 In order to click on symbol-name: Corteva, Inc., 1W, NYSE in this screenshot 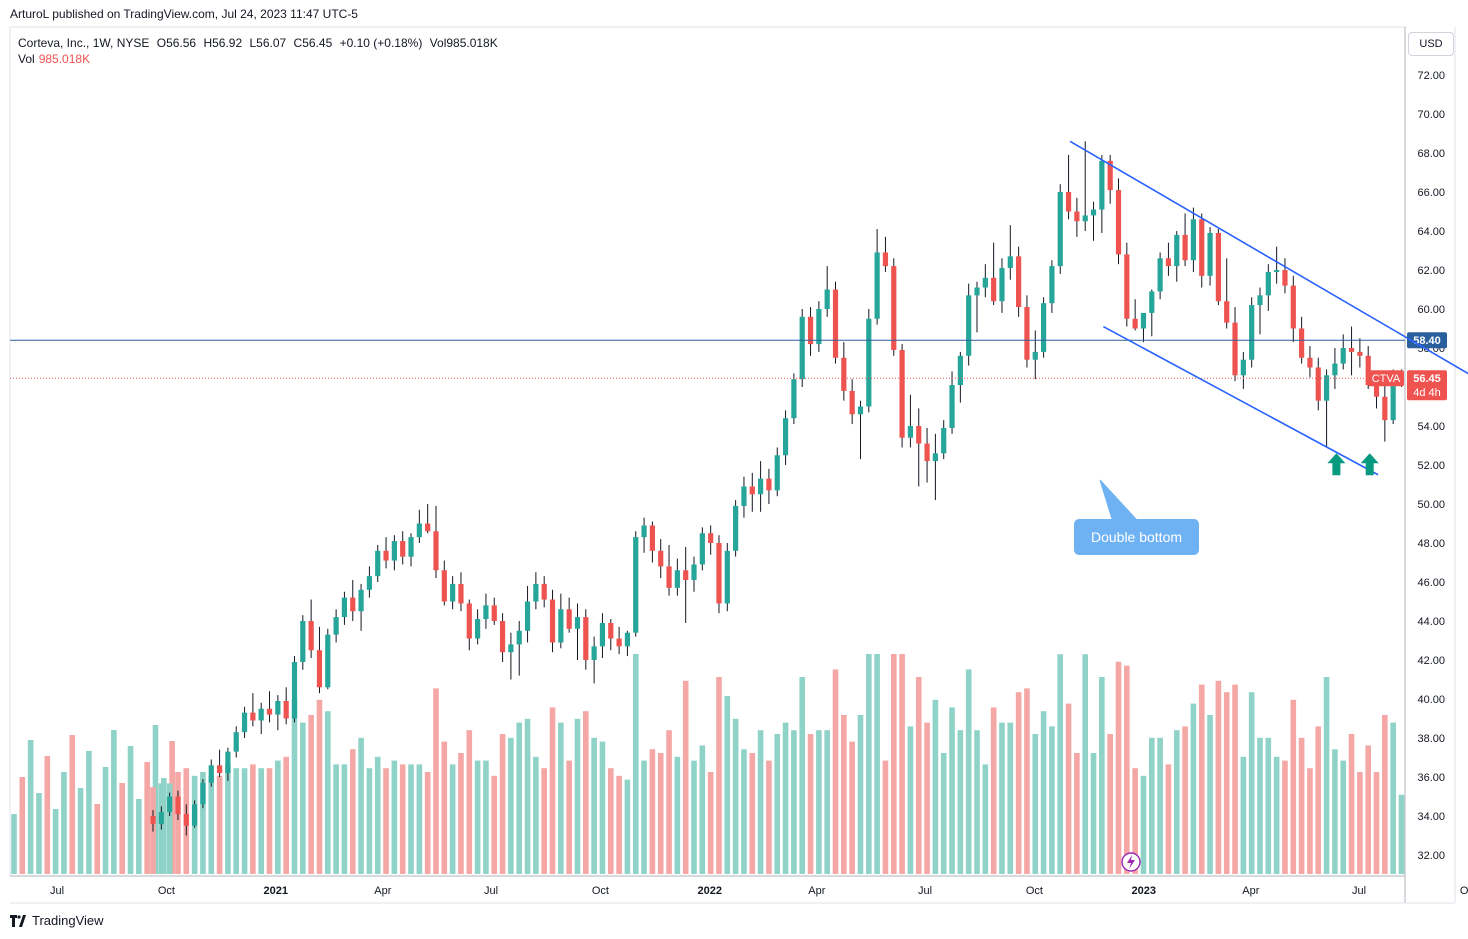, I will do `click(84, 43)`.